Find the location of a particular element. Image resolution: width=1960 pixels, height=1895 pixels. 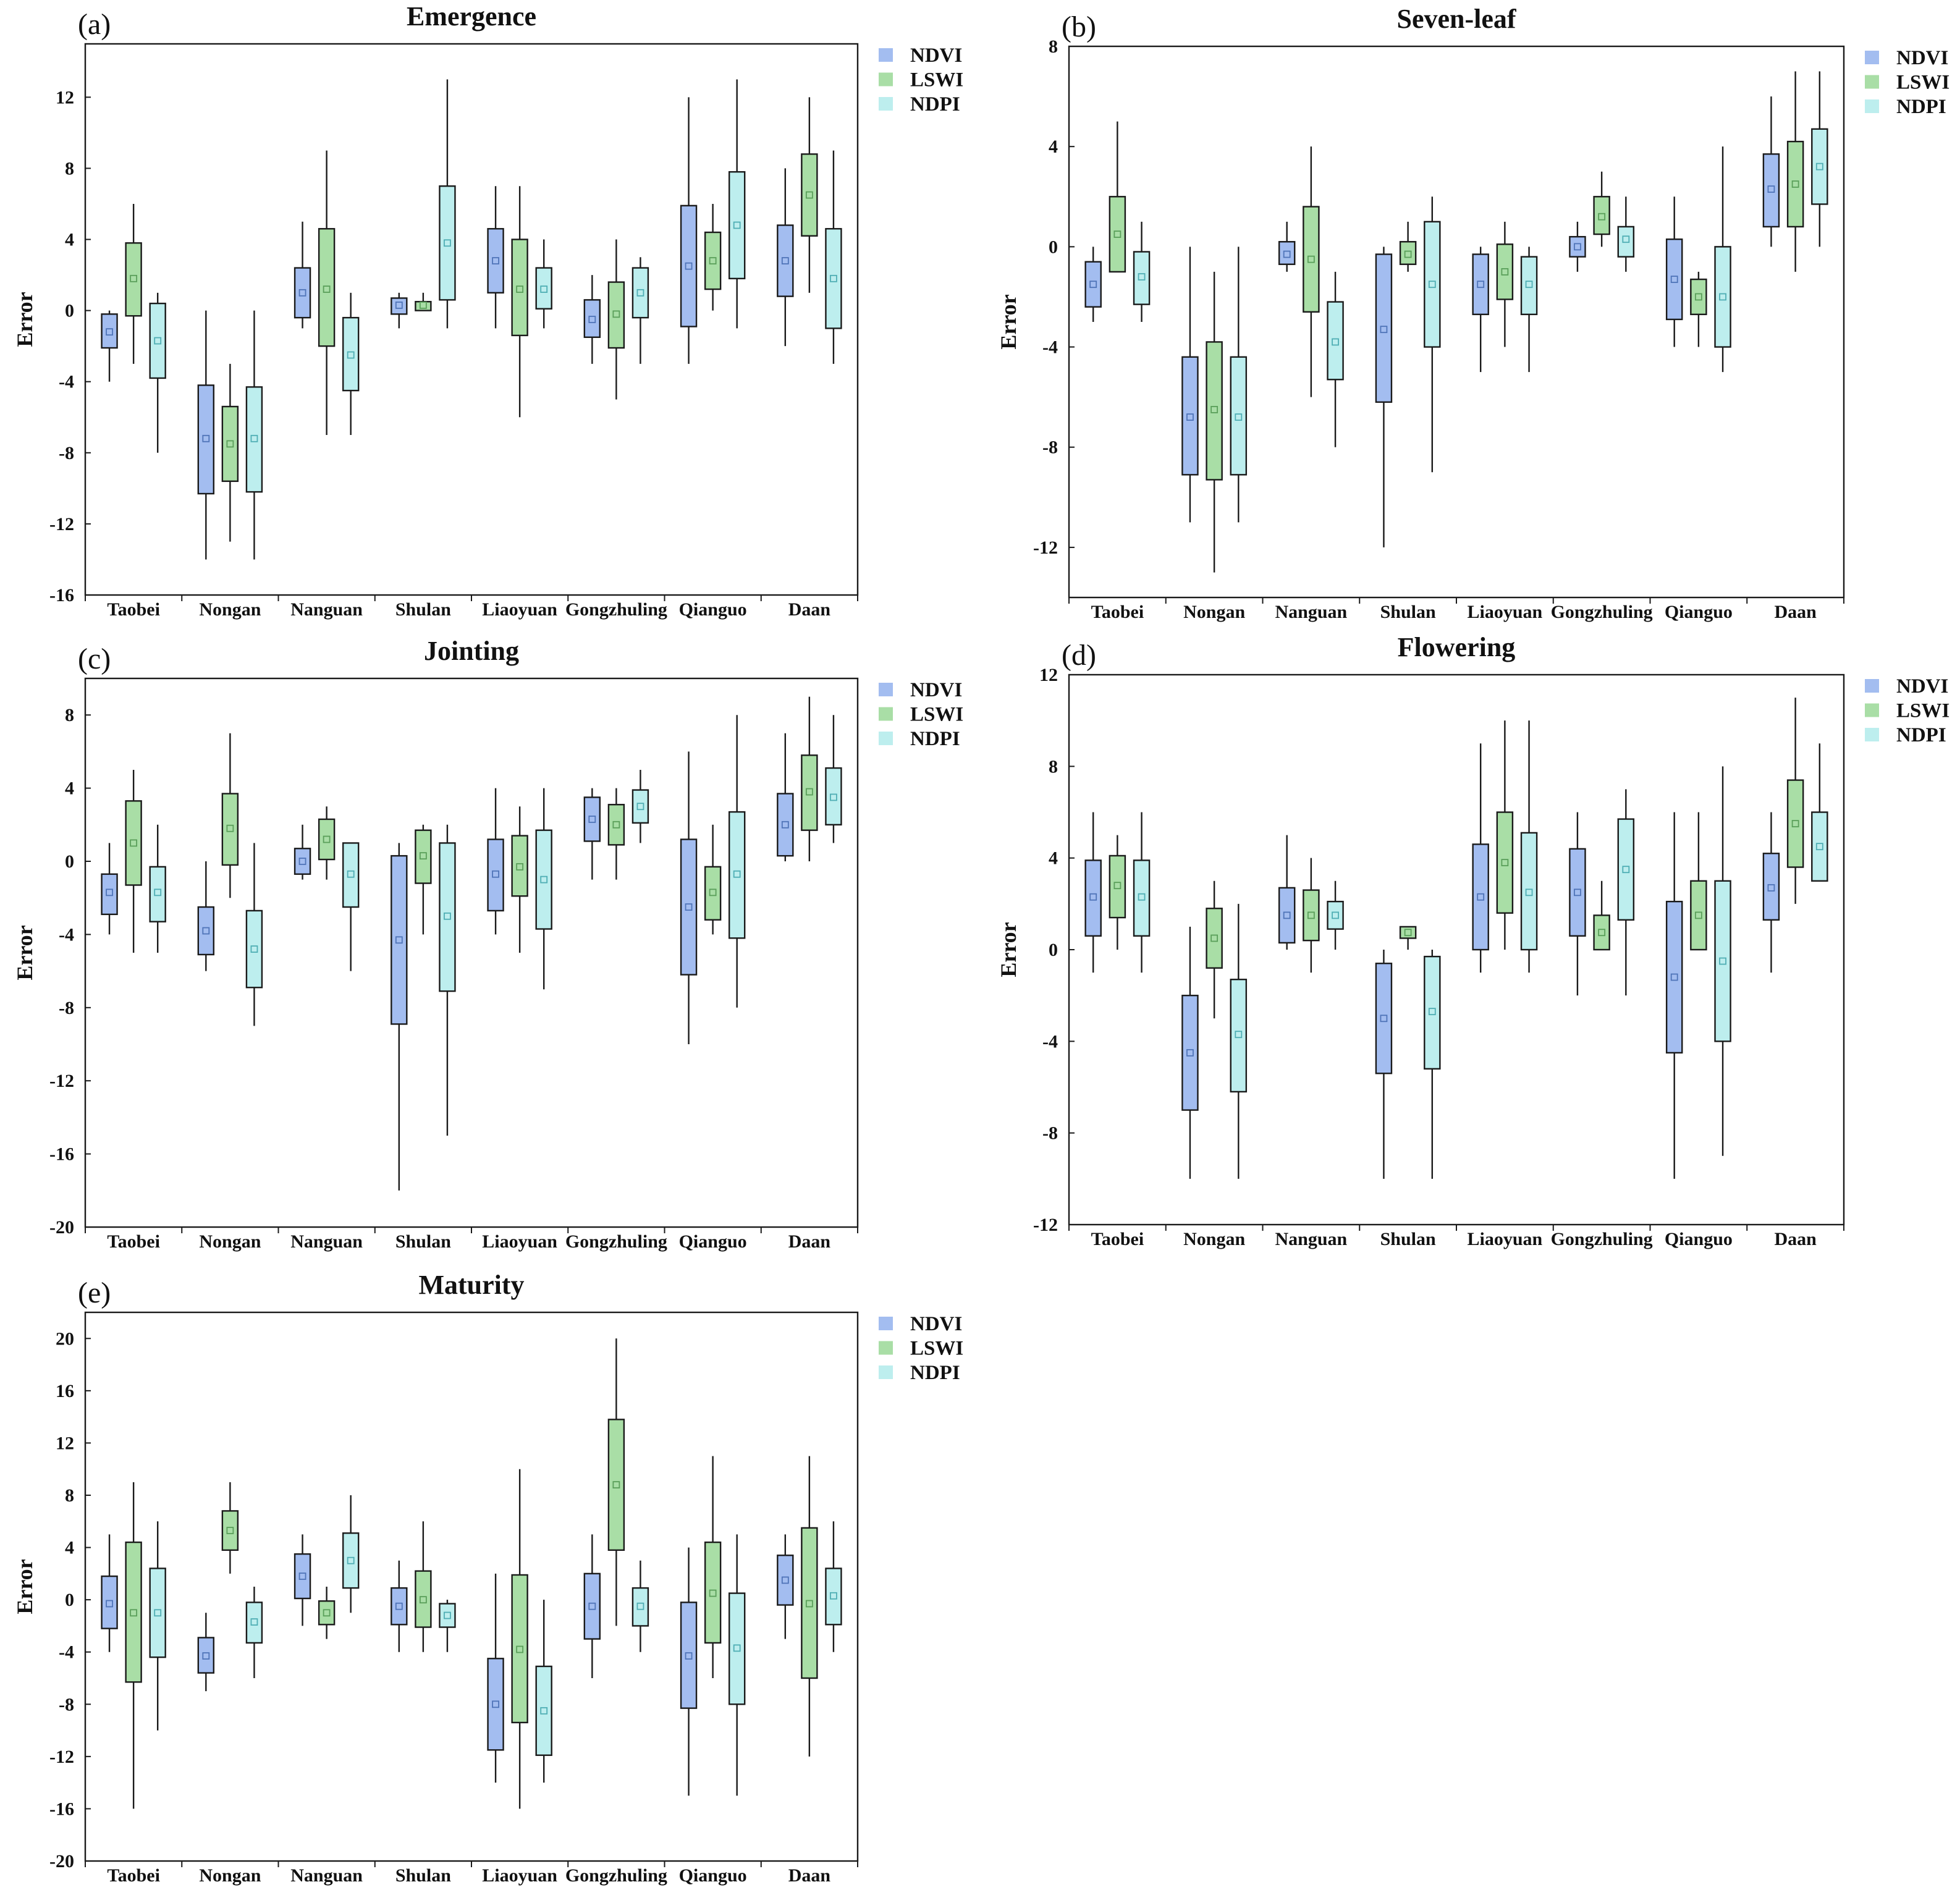

mean-marker-lswi-taobei is located at coordinates (134, 1613).